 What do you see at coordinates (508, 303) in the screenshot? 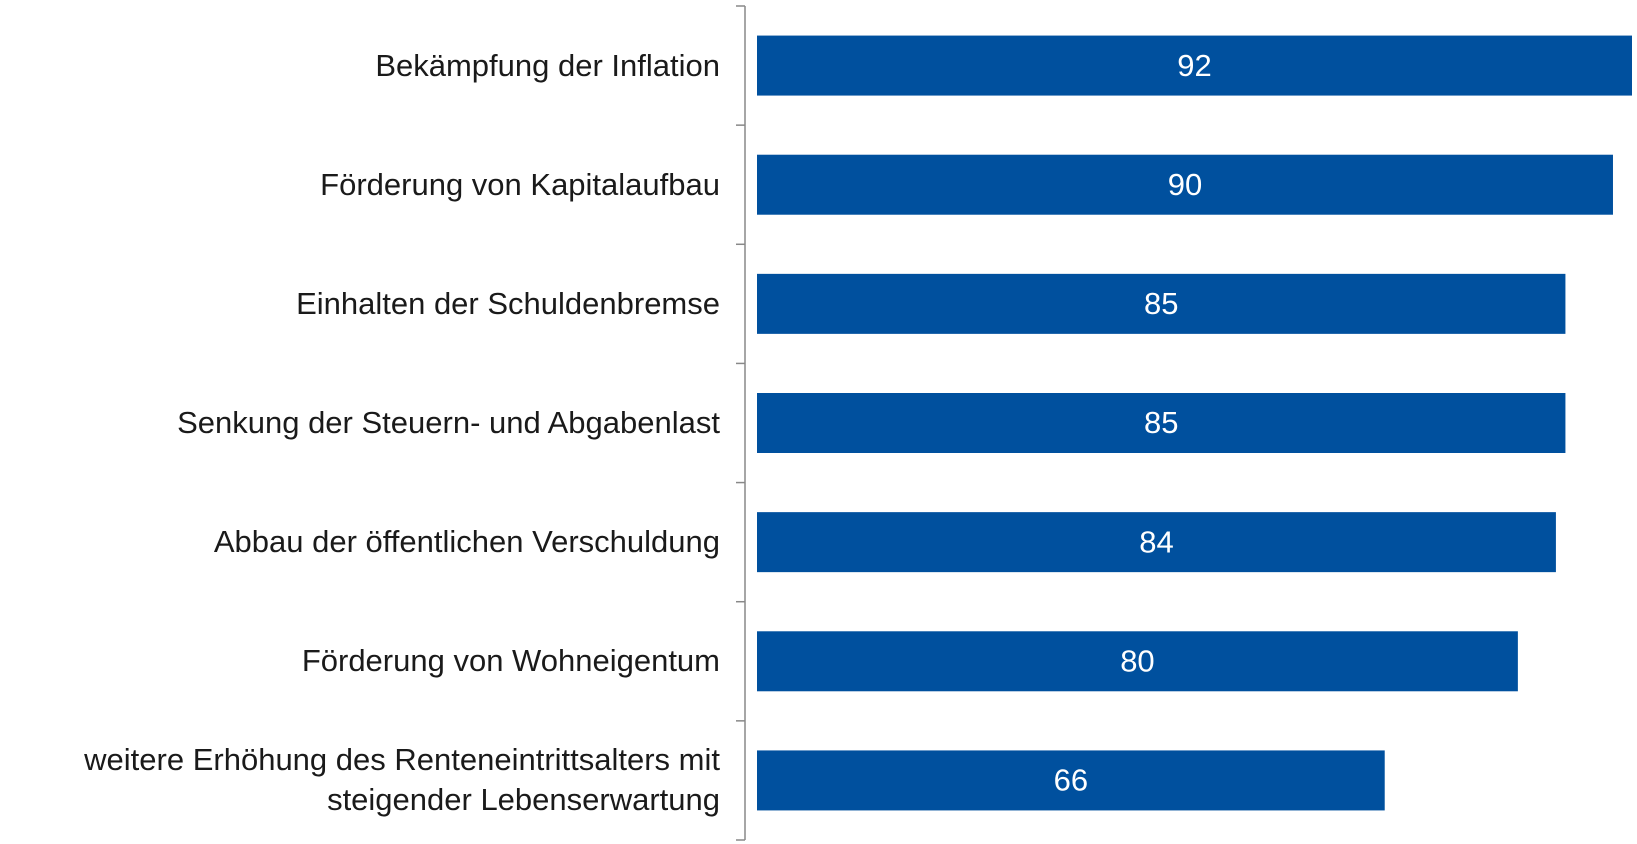
I see `category-label: Einhalten der Schuldenbremse` at bounding box center [508, 303].